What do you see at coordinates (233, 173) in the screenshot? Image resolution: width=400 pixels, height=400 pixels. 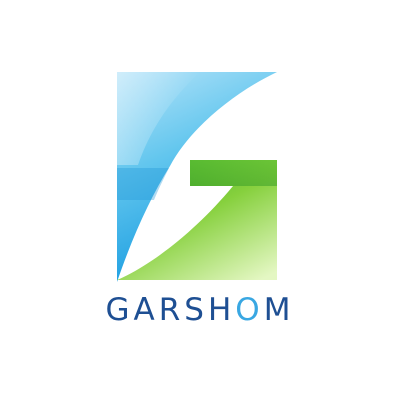 I see `green-panel-bar` at bounding box center [233, 173].